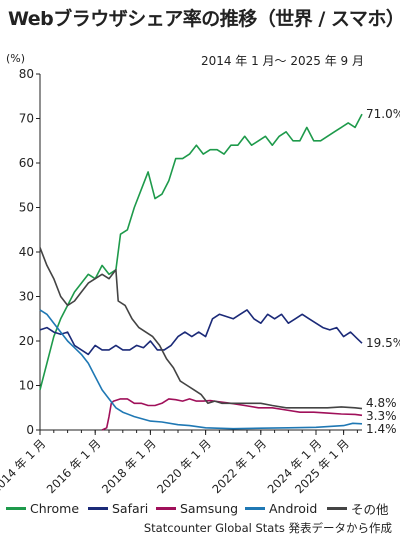 The height and width of the screenshot is (540, 400). I want to click on chart-subtitle: 2014 年 1 月〜 2025 年 9 月, so click(282, 61).